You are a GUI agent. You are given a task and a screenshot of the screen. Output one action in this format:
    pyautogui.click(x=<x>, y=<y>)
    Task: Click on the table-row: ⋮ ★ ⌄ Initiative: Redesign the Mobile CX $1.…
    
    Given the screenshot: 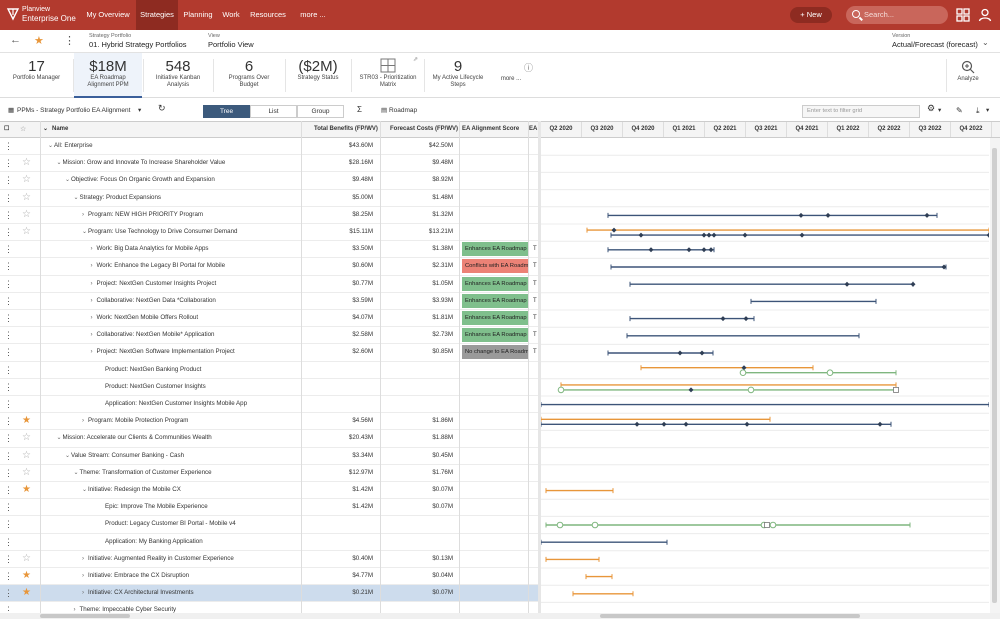 What is the action you would take?
    pyautogui.click(x=269, y=491)
    